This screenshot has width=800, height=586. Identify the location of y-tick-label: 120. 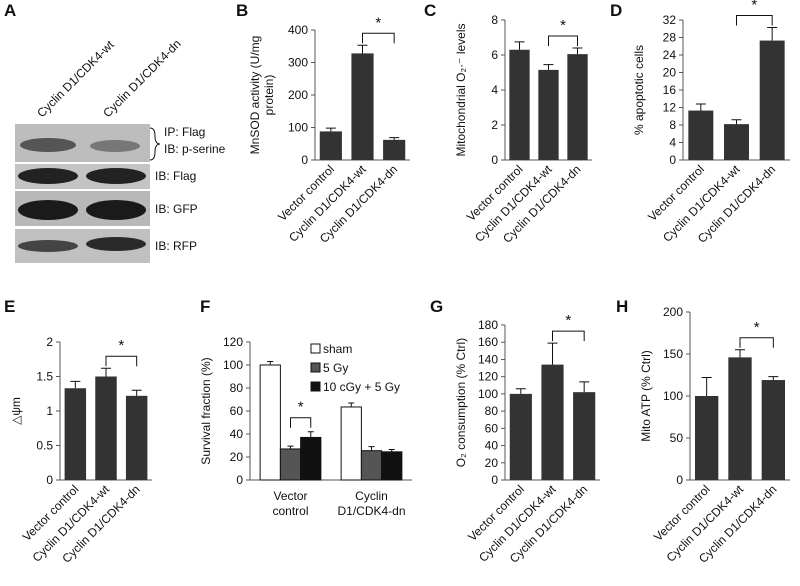
(488, 377).